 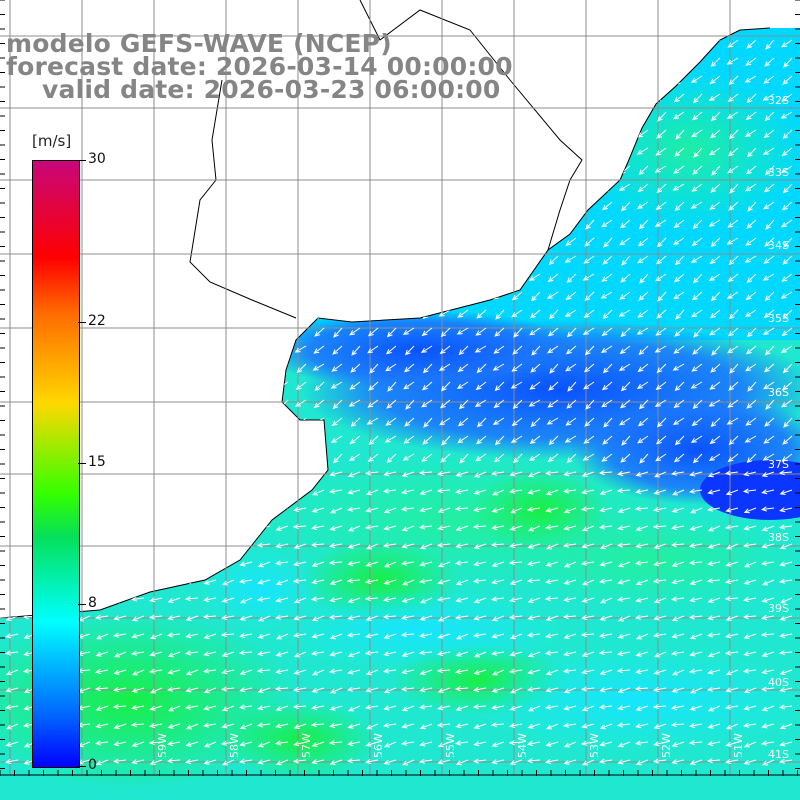 What do you see at coordinates (52, 141) in the screenshot?
I see `colorbar-units: [m/s]` at bounding box center [52, 141].